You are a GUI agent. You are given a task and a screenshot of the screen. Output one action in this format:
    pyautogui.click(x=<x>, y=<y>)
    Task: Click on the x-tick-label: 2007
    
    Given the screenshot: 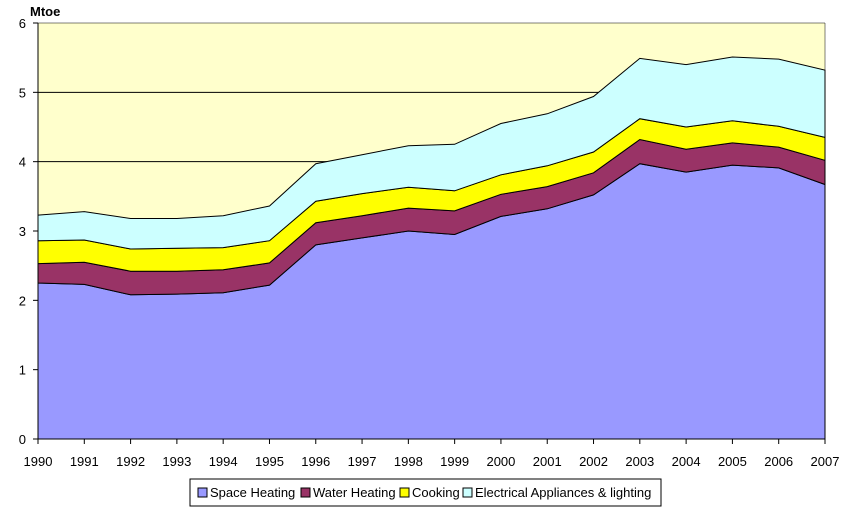 What is the action you would take?
    pyautogui.click(x=825, y=461)
    